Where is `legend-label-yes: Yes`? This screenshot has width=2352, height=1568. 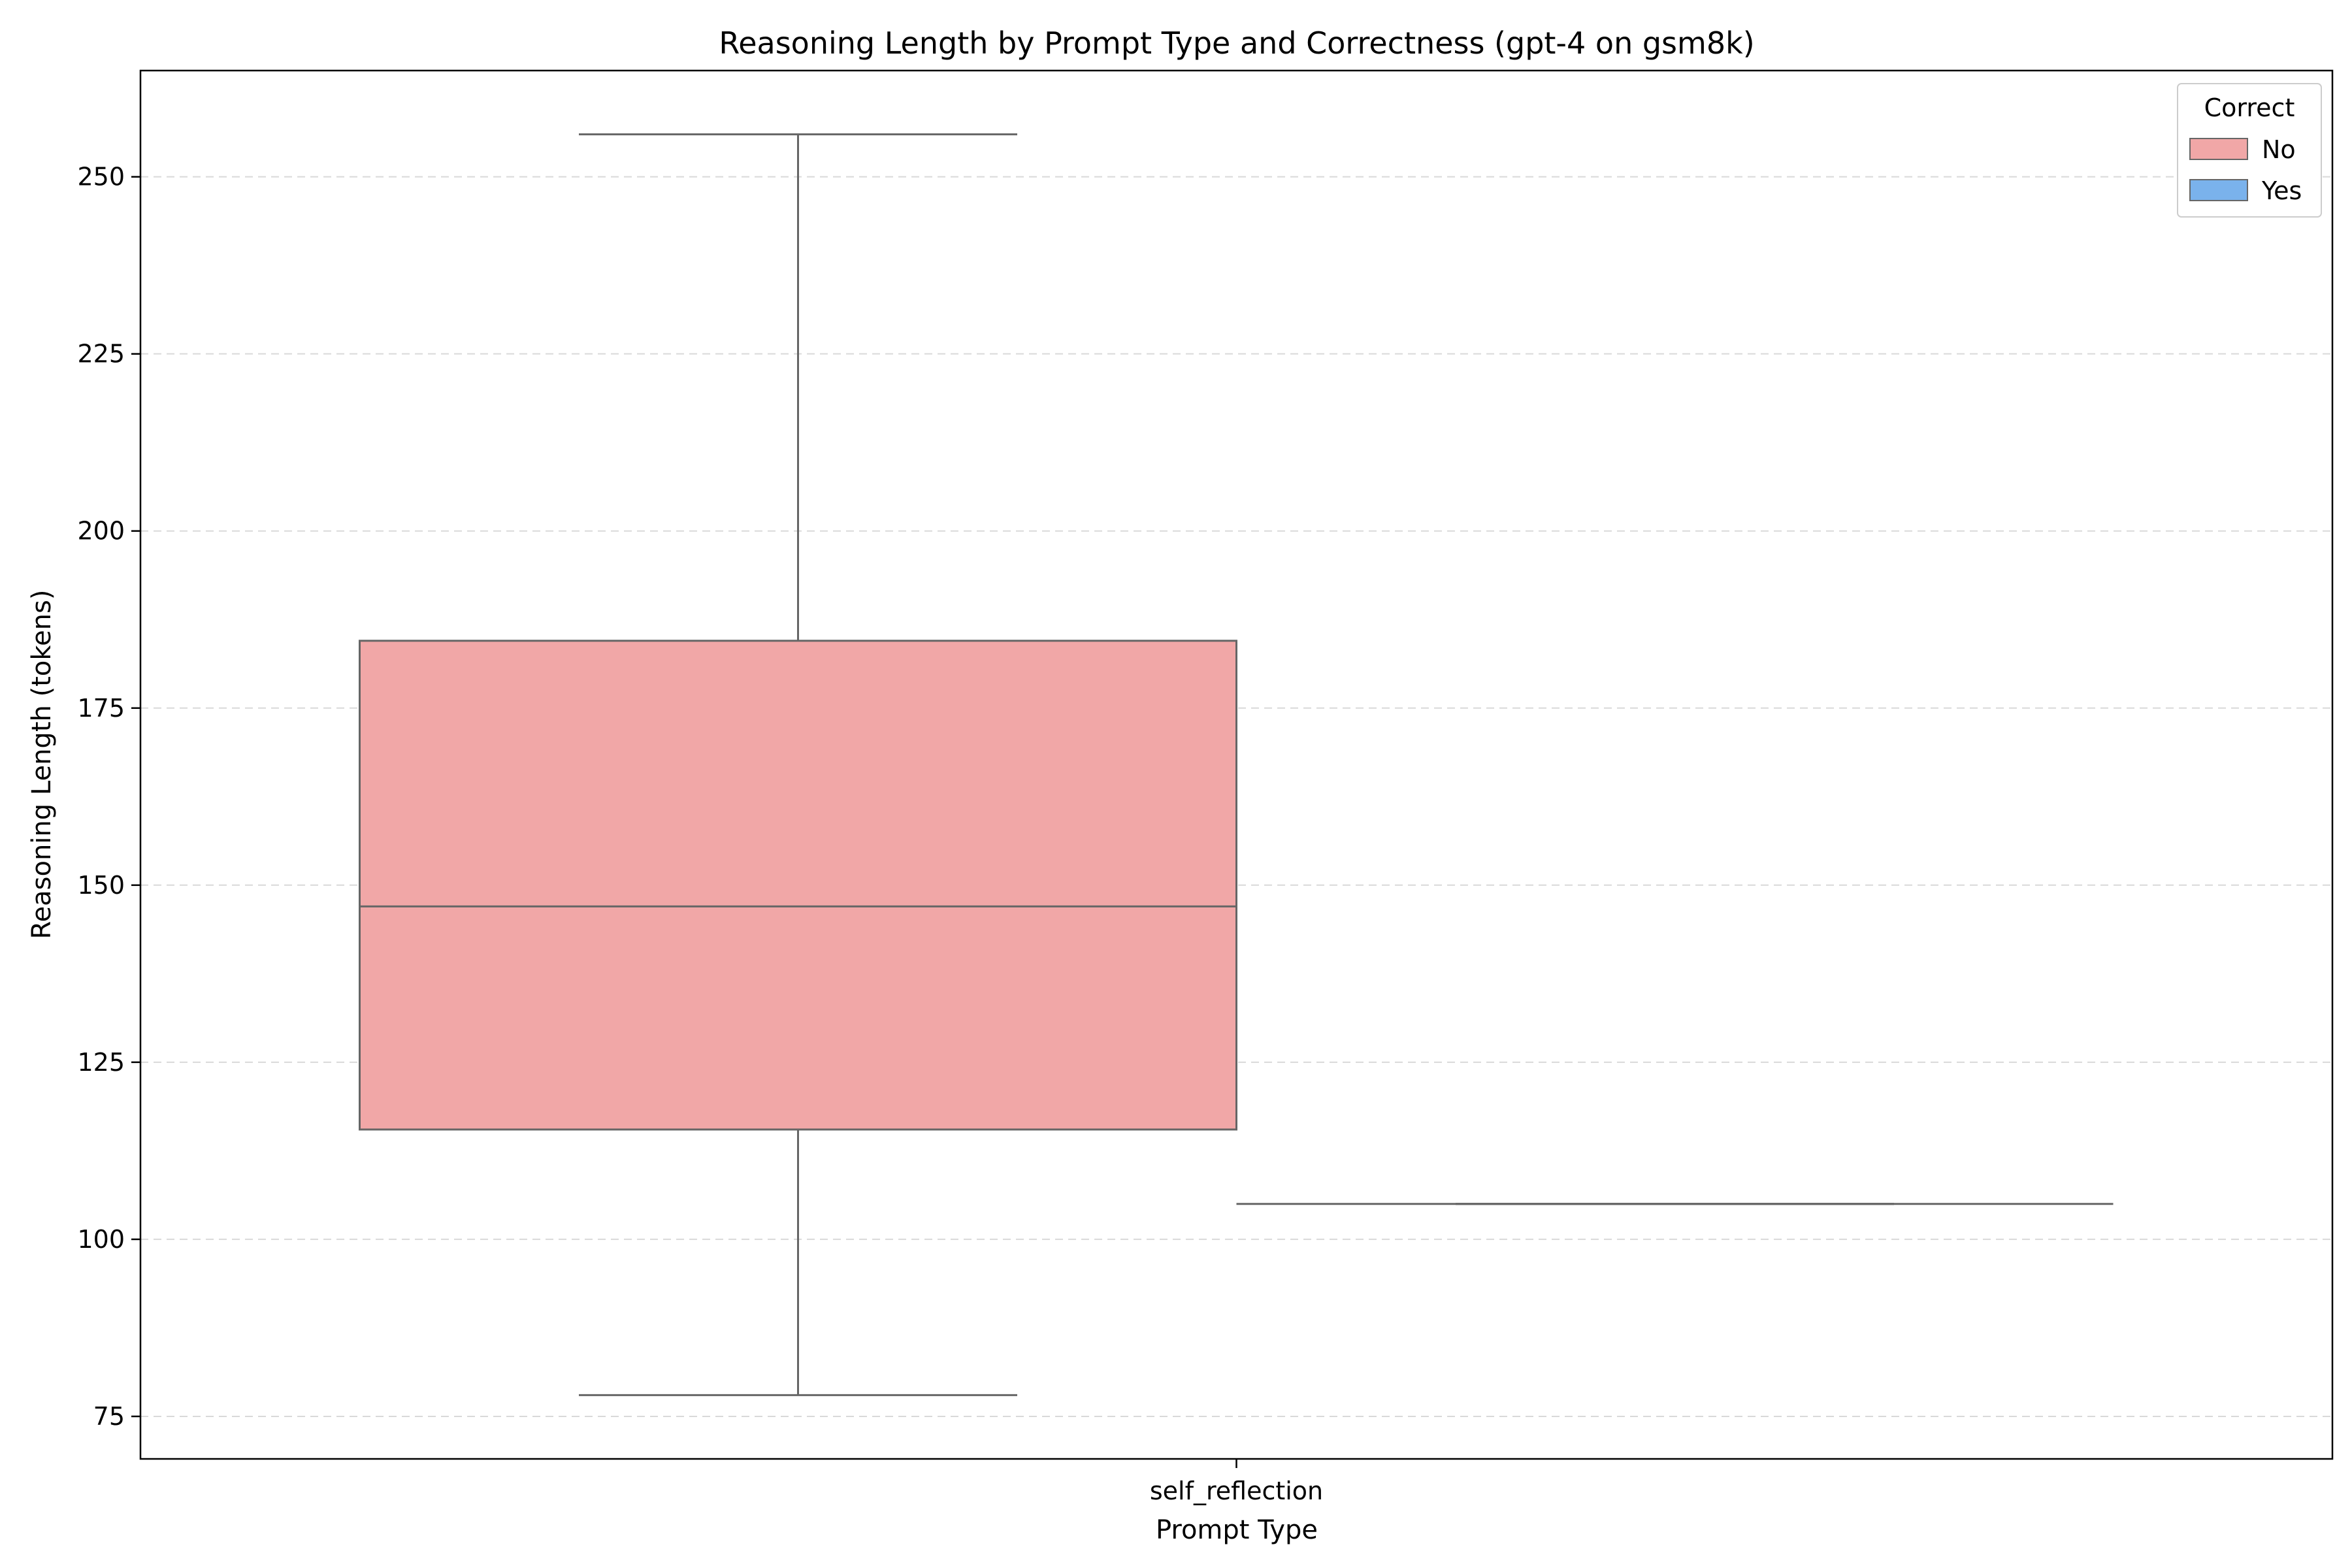 legend-label-yes: Yes is located at coordinates (2281, 190).